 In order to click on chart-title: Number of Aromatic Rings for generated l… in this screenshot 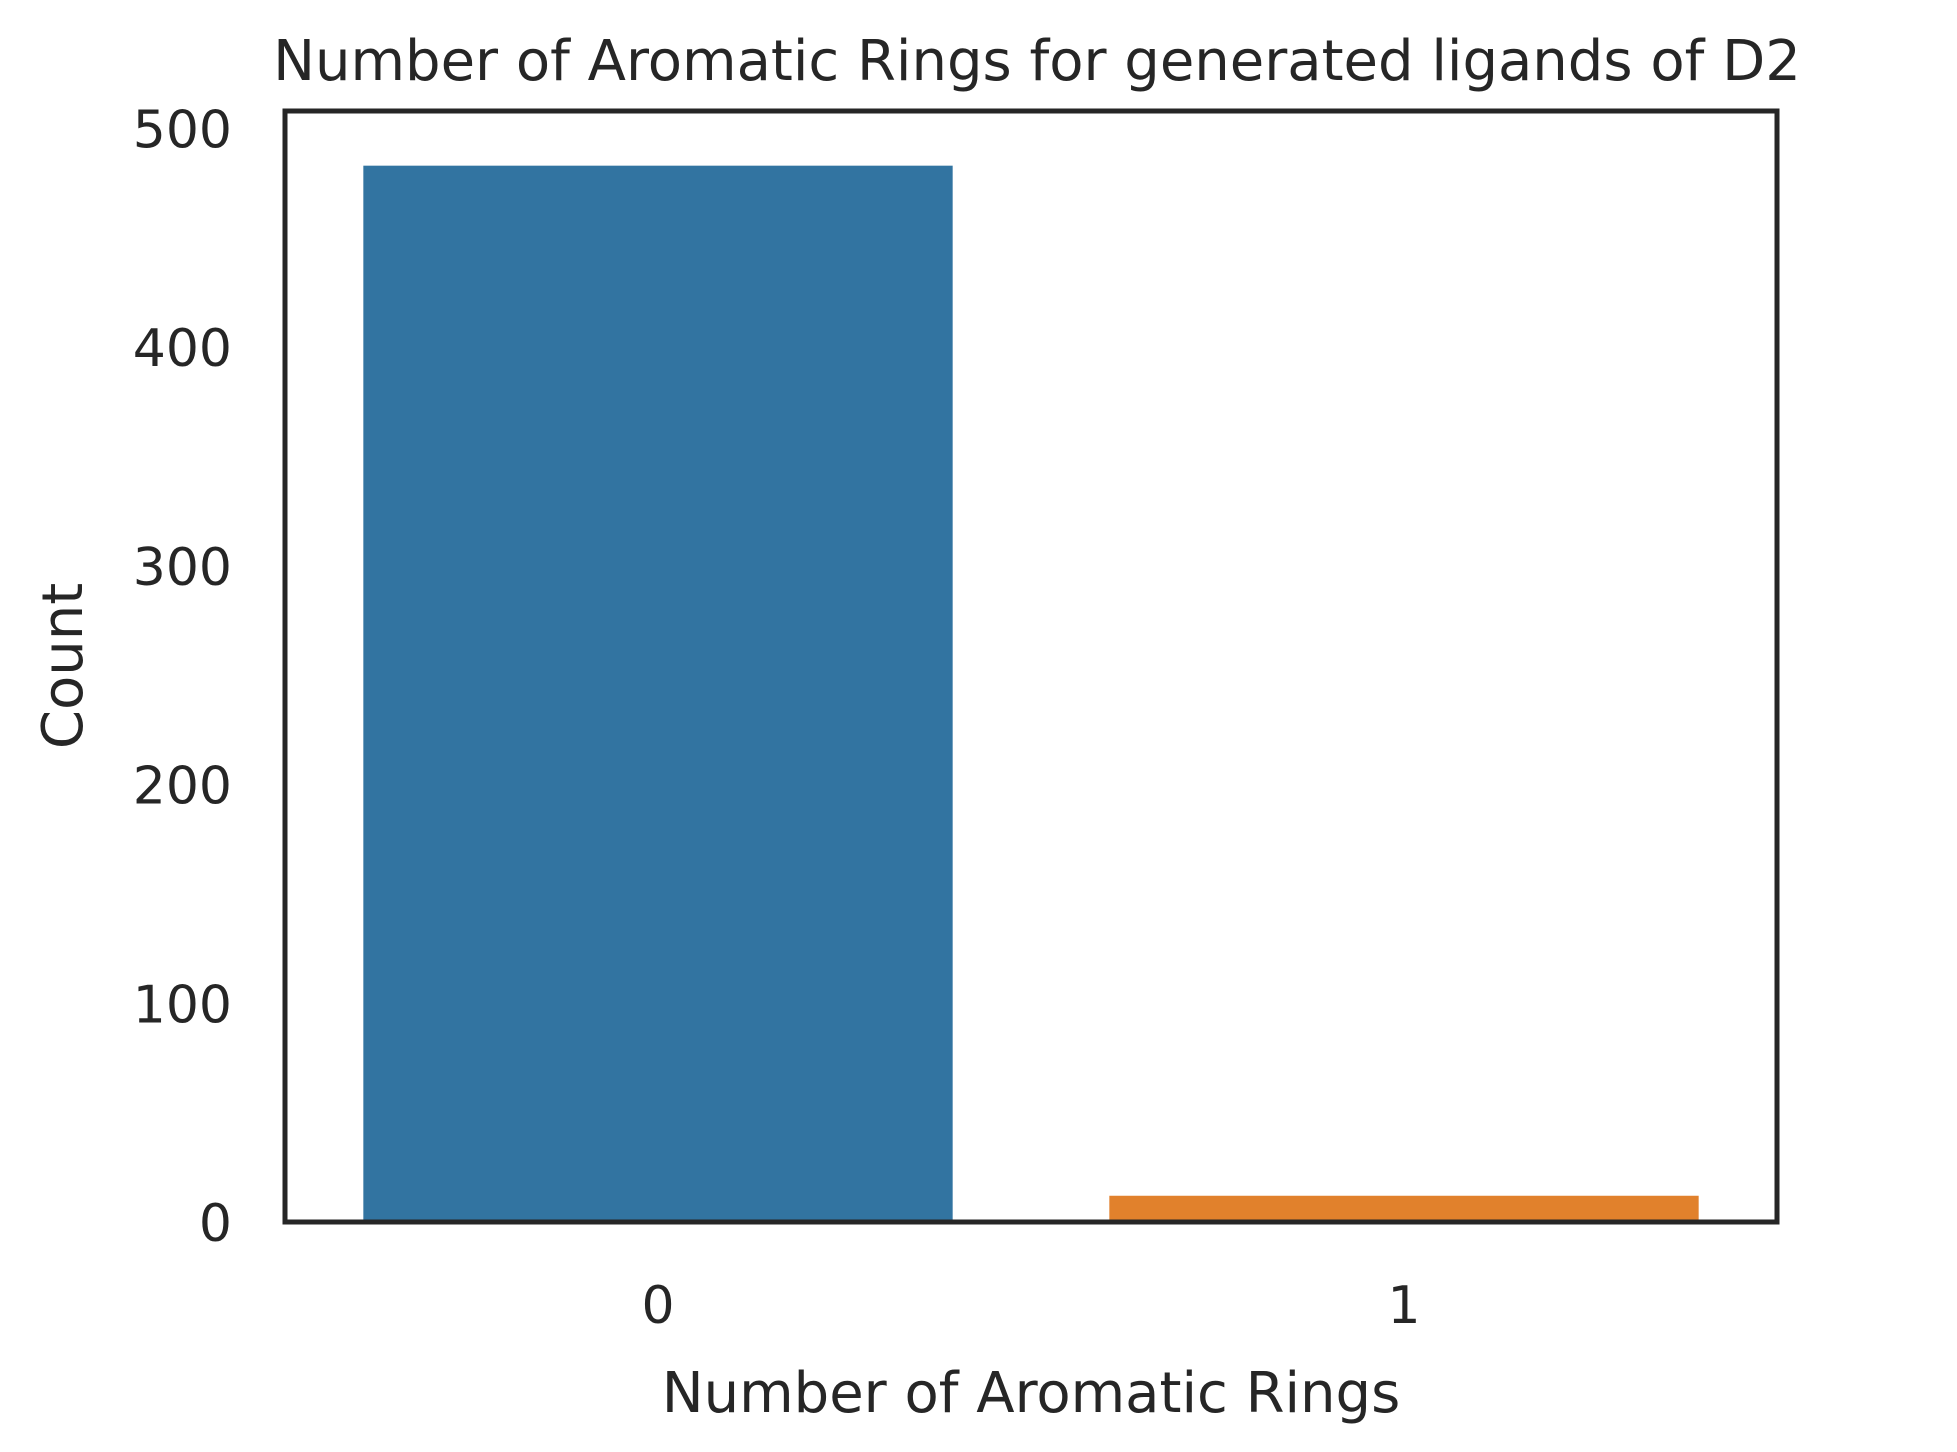, I will do `click(1037, 61)`.